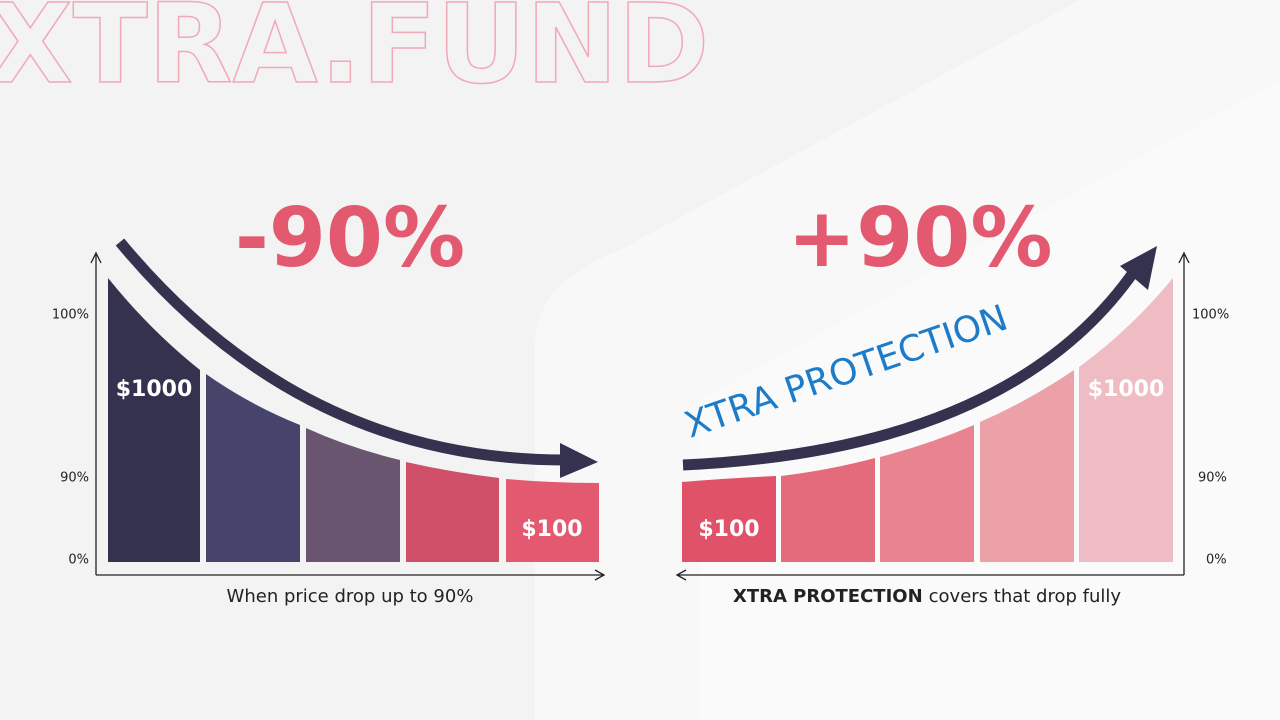 Image resolution: width=1280 pixels, height=720 pixels. I want to click on headline: +90%, so click(920, 238).